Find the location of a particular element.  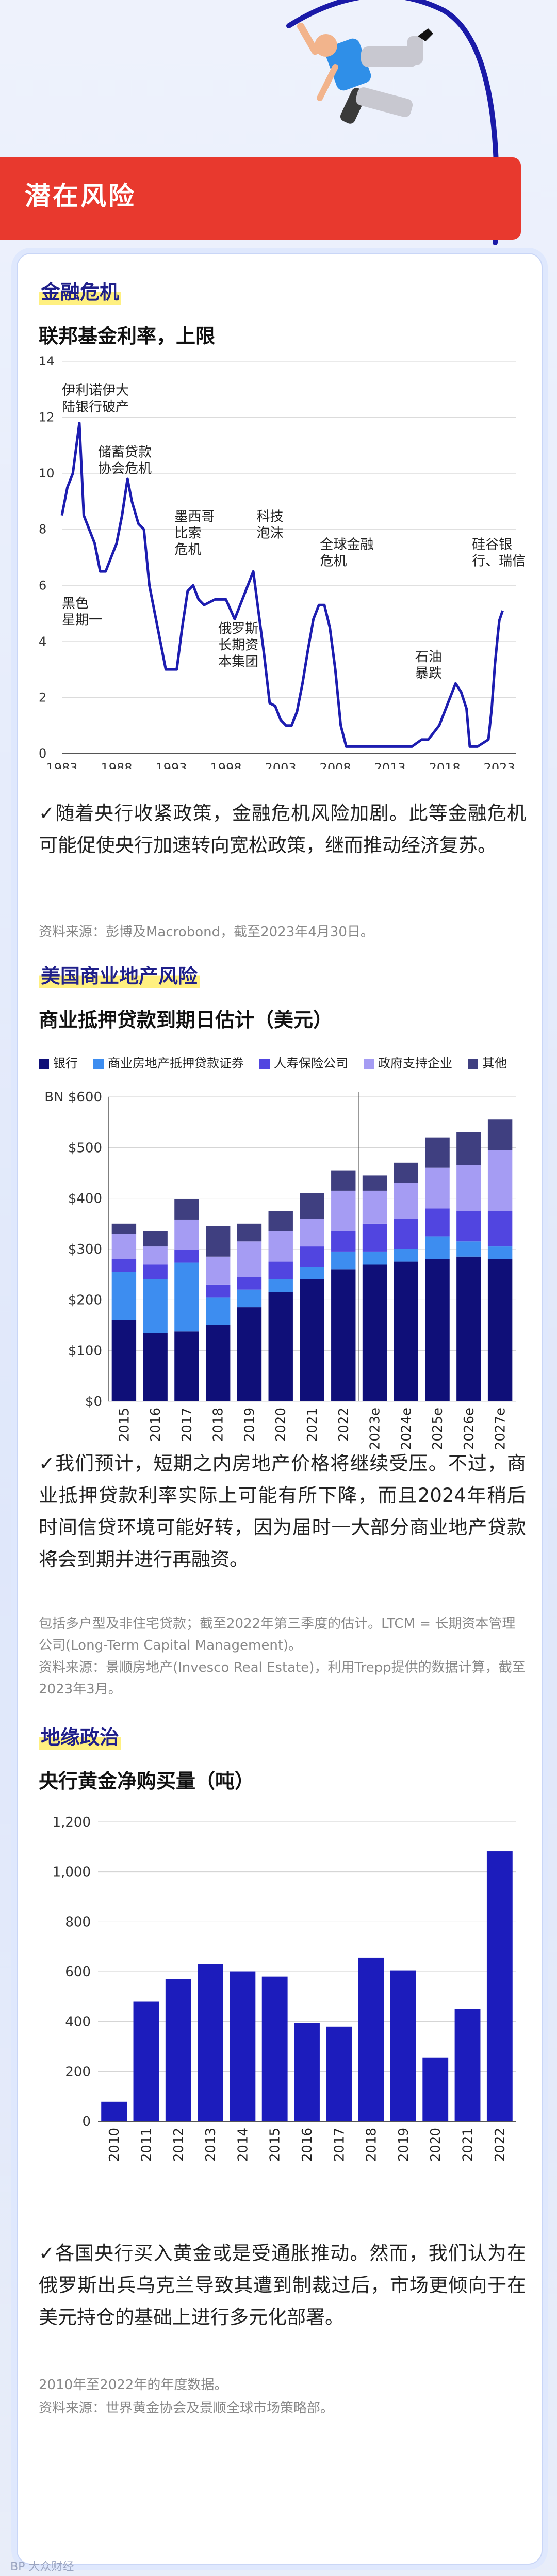

chart-annotation: 伊利诺伊大陆银行破产 is located at coordinates (95, 399).